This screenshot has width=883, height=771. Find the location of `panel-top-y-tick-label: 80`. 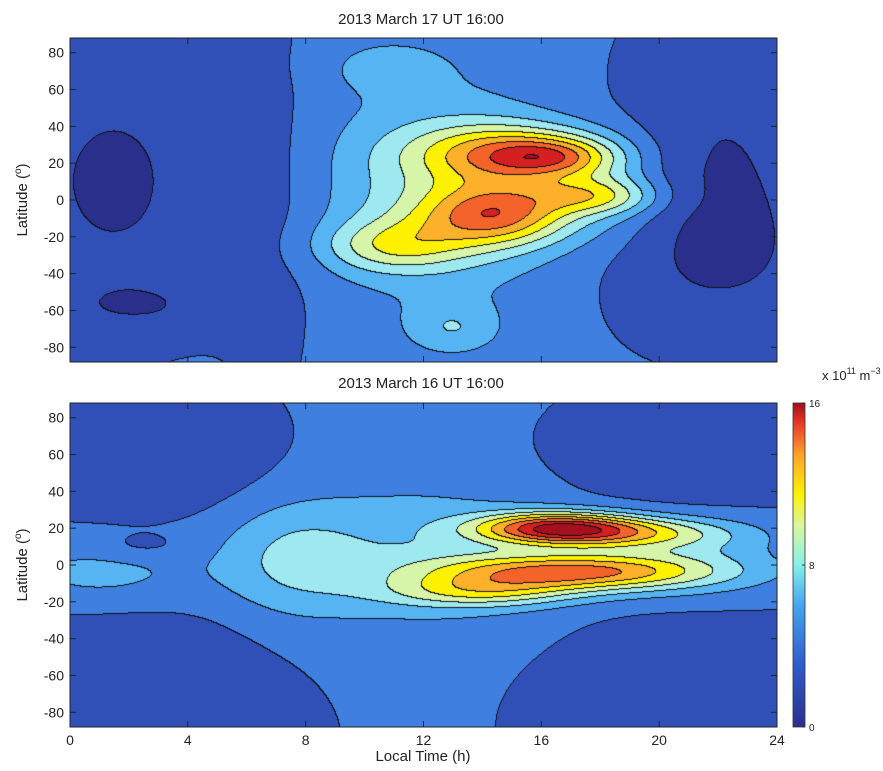

panel-top-y-tick-label: 80 is located at coordinates (56, 53).